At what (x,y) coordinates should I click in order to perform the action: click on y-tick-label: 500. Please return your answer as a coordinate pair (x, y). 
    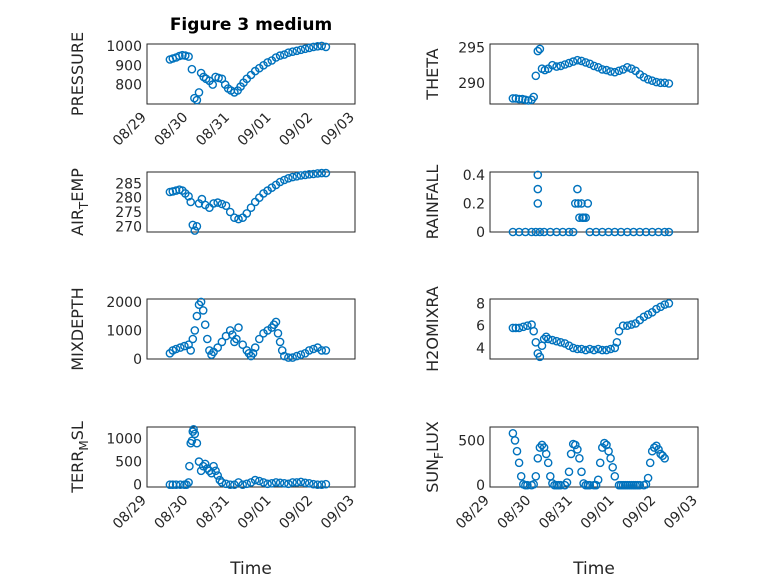
    Looking at the image, I should click on (128, 463).